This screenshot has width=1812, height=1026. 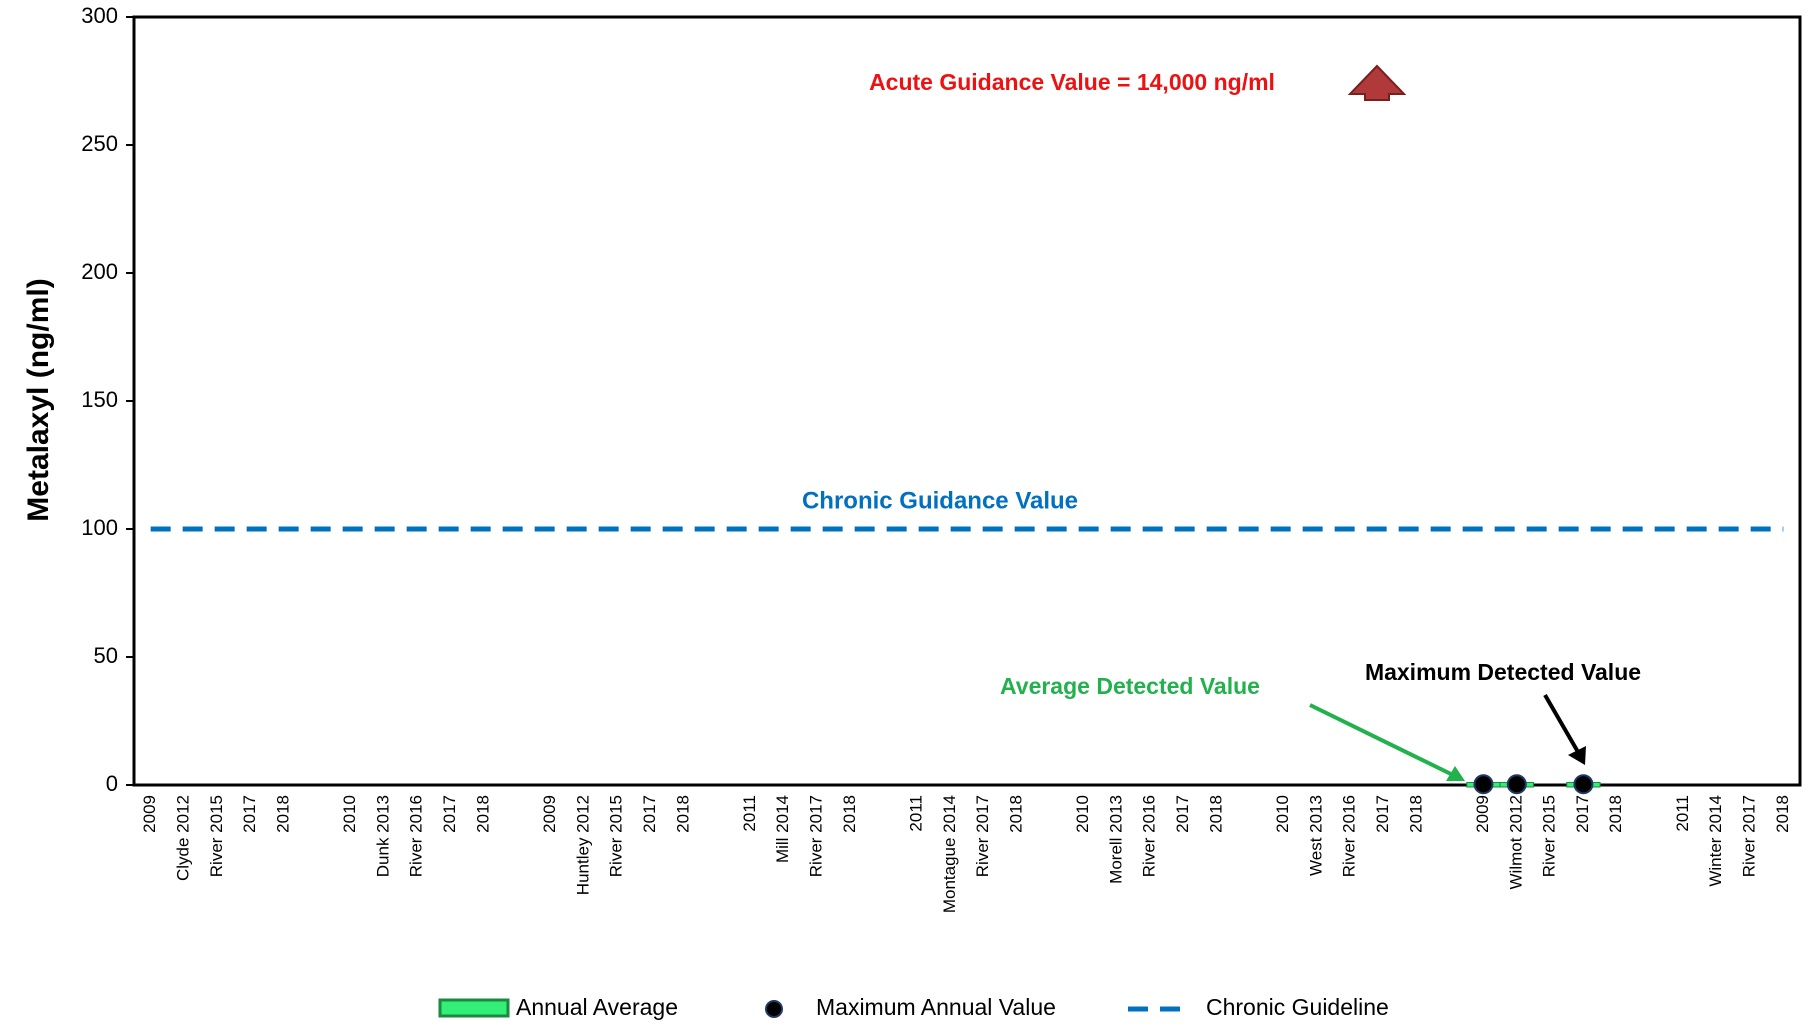 I want to click on y-tick-label: 50, so click(x=106, y=655).